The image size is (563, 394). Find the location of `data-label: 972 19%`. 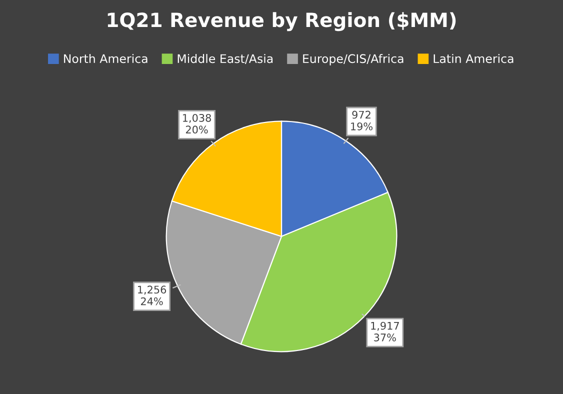

data-label: 972 19% is located at coordinates (361, 120).